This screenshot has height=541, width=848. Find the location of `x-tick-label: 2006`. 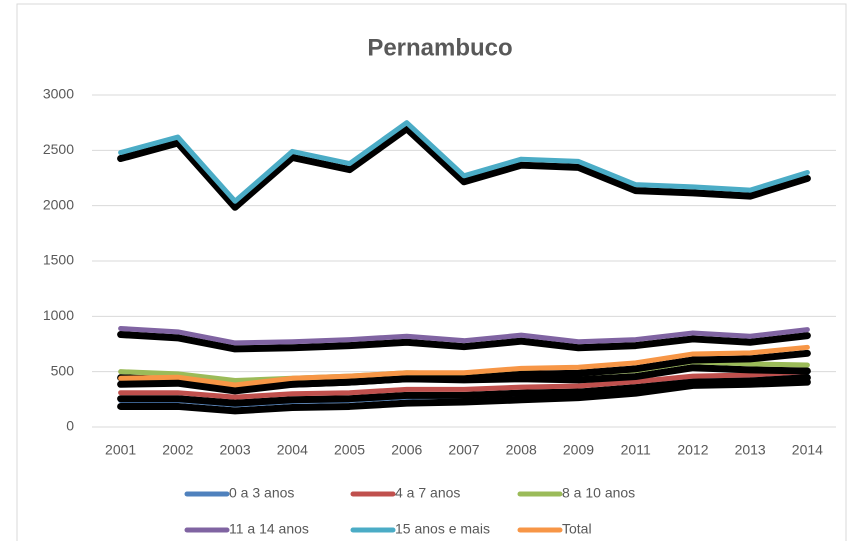

x-tick-label: 2006 is located at coordinates (406, 450).